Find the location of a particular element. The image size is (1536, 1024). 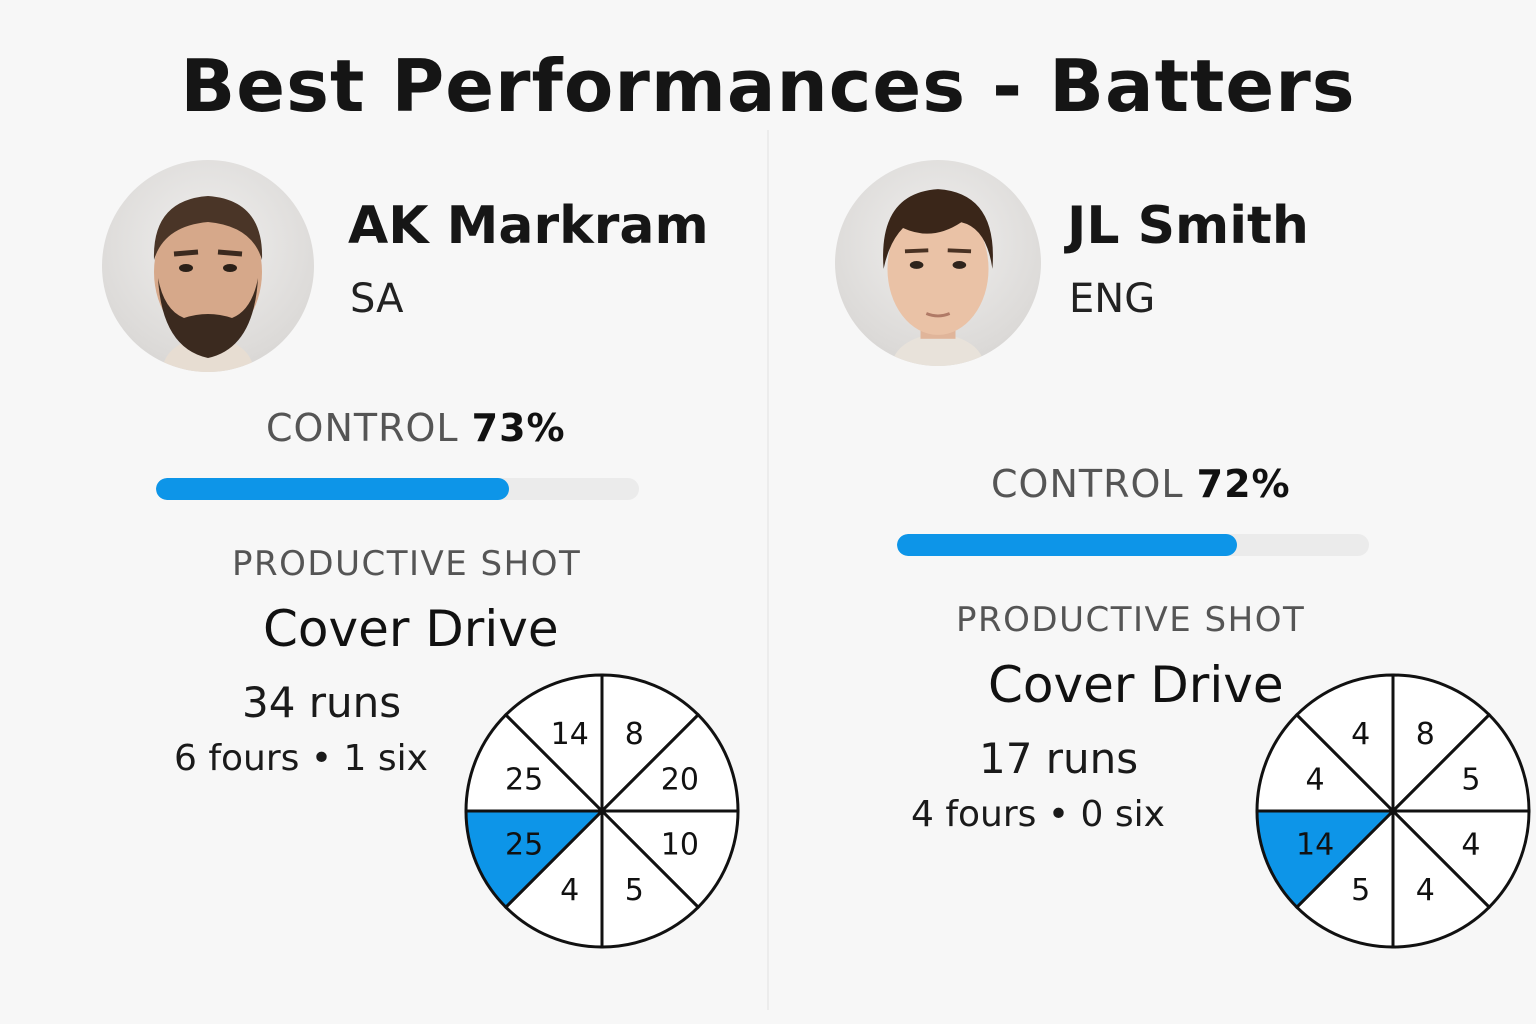

player-team: SA is located at coordinates (377, 299).